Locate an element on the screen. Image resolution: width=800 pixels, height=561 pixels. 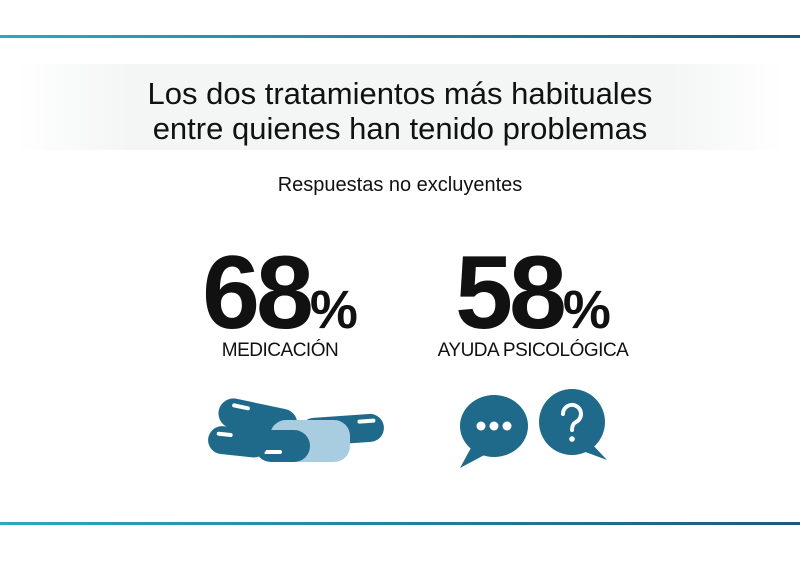
bottom-rule is located at coordinates (400, 523).